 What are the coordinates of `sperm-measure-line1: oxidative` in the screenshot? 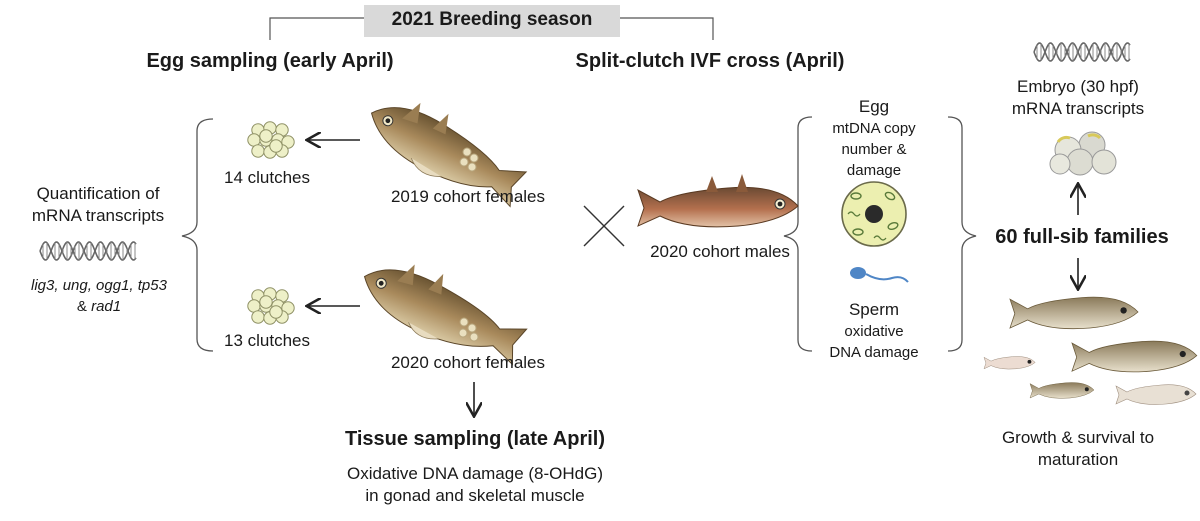 It's located at (874, 331).